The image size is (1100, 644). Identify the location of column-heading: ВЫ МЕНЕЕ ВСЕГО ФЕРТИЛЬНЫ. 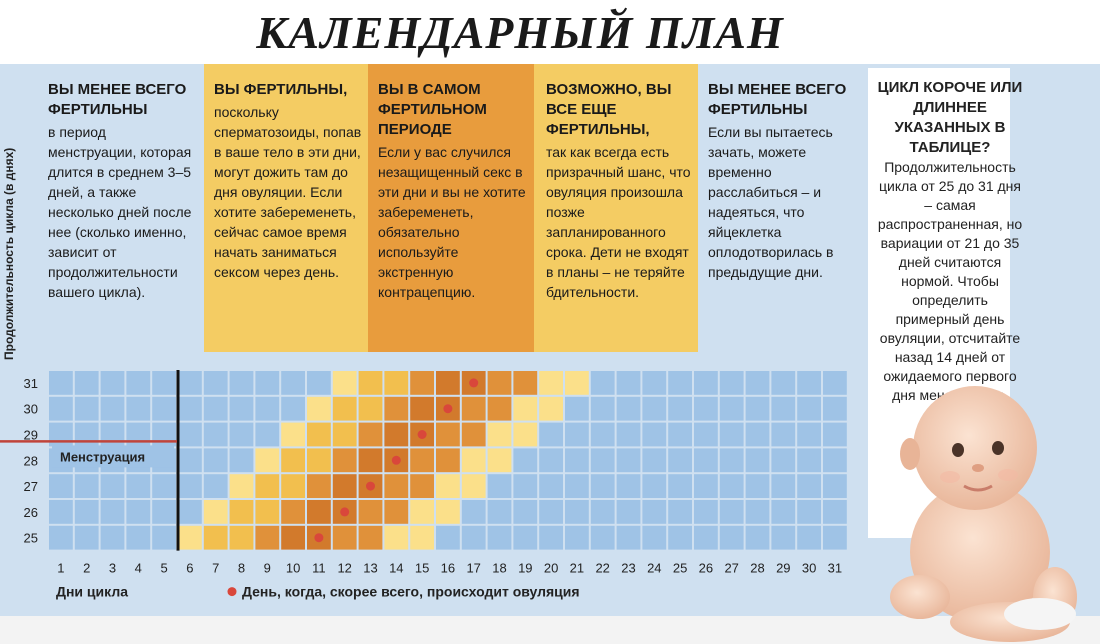
(777, 99).